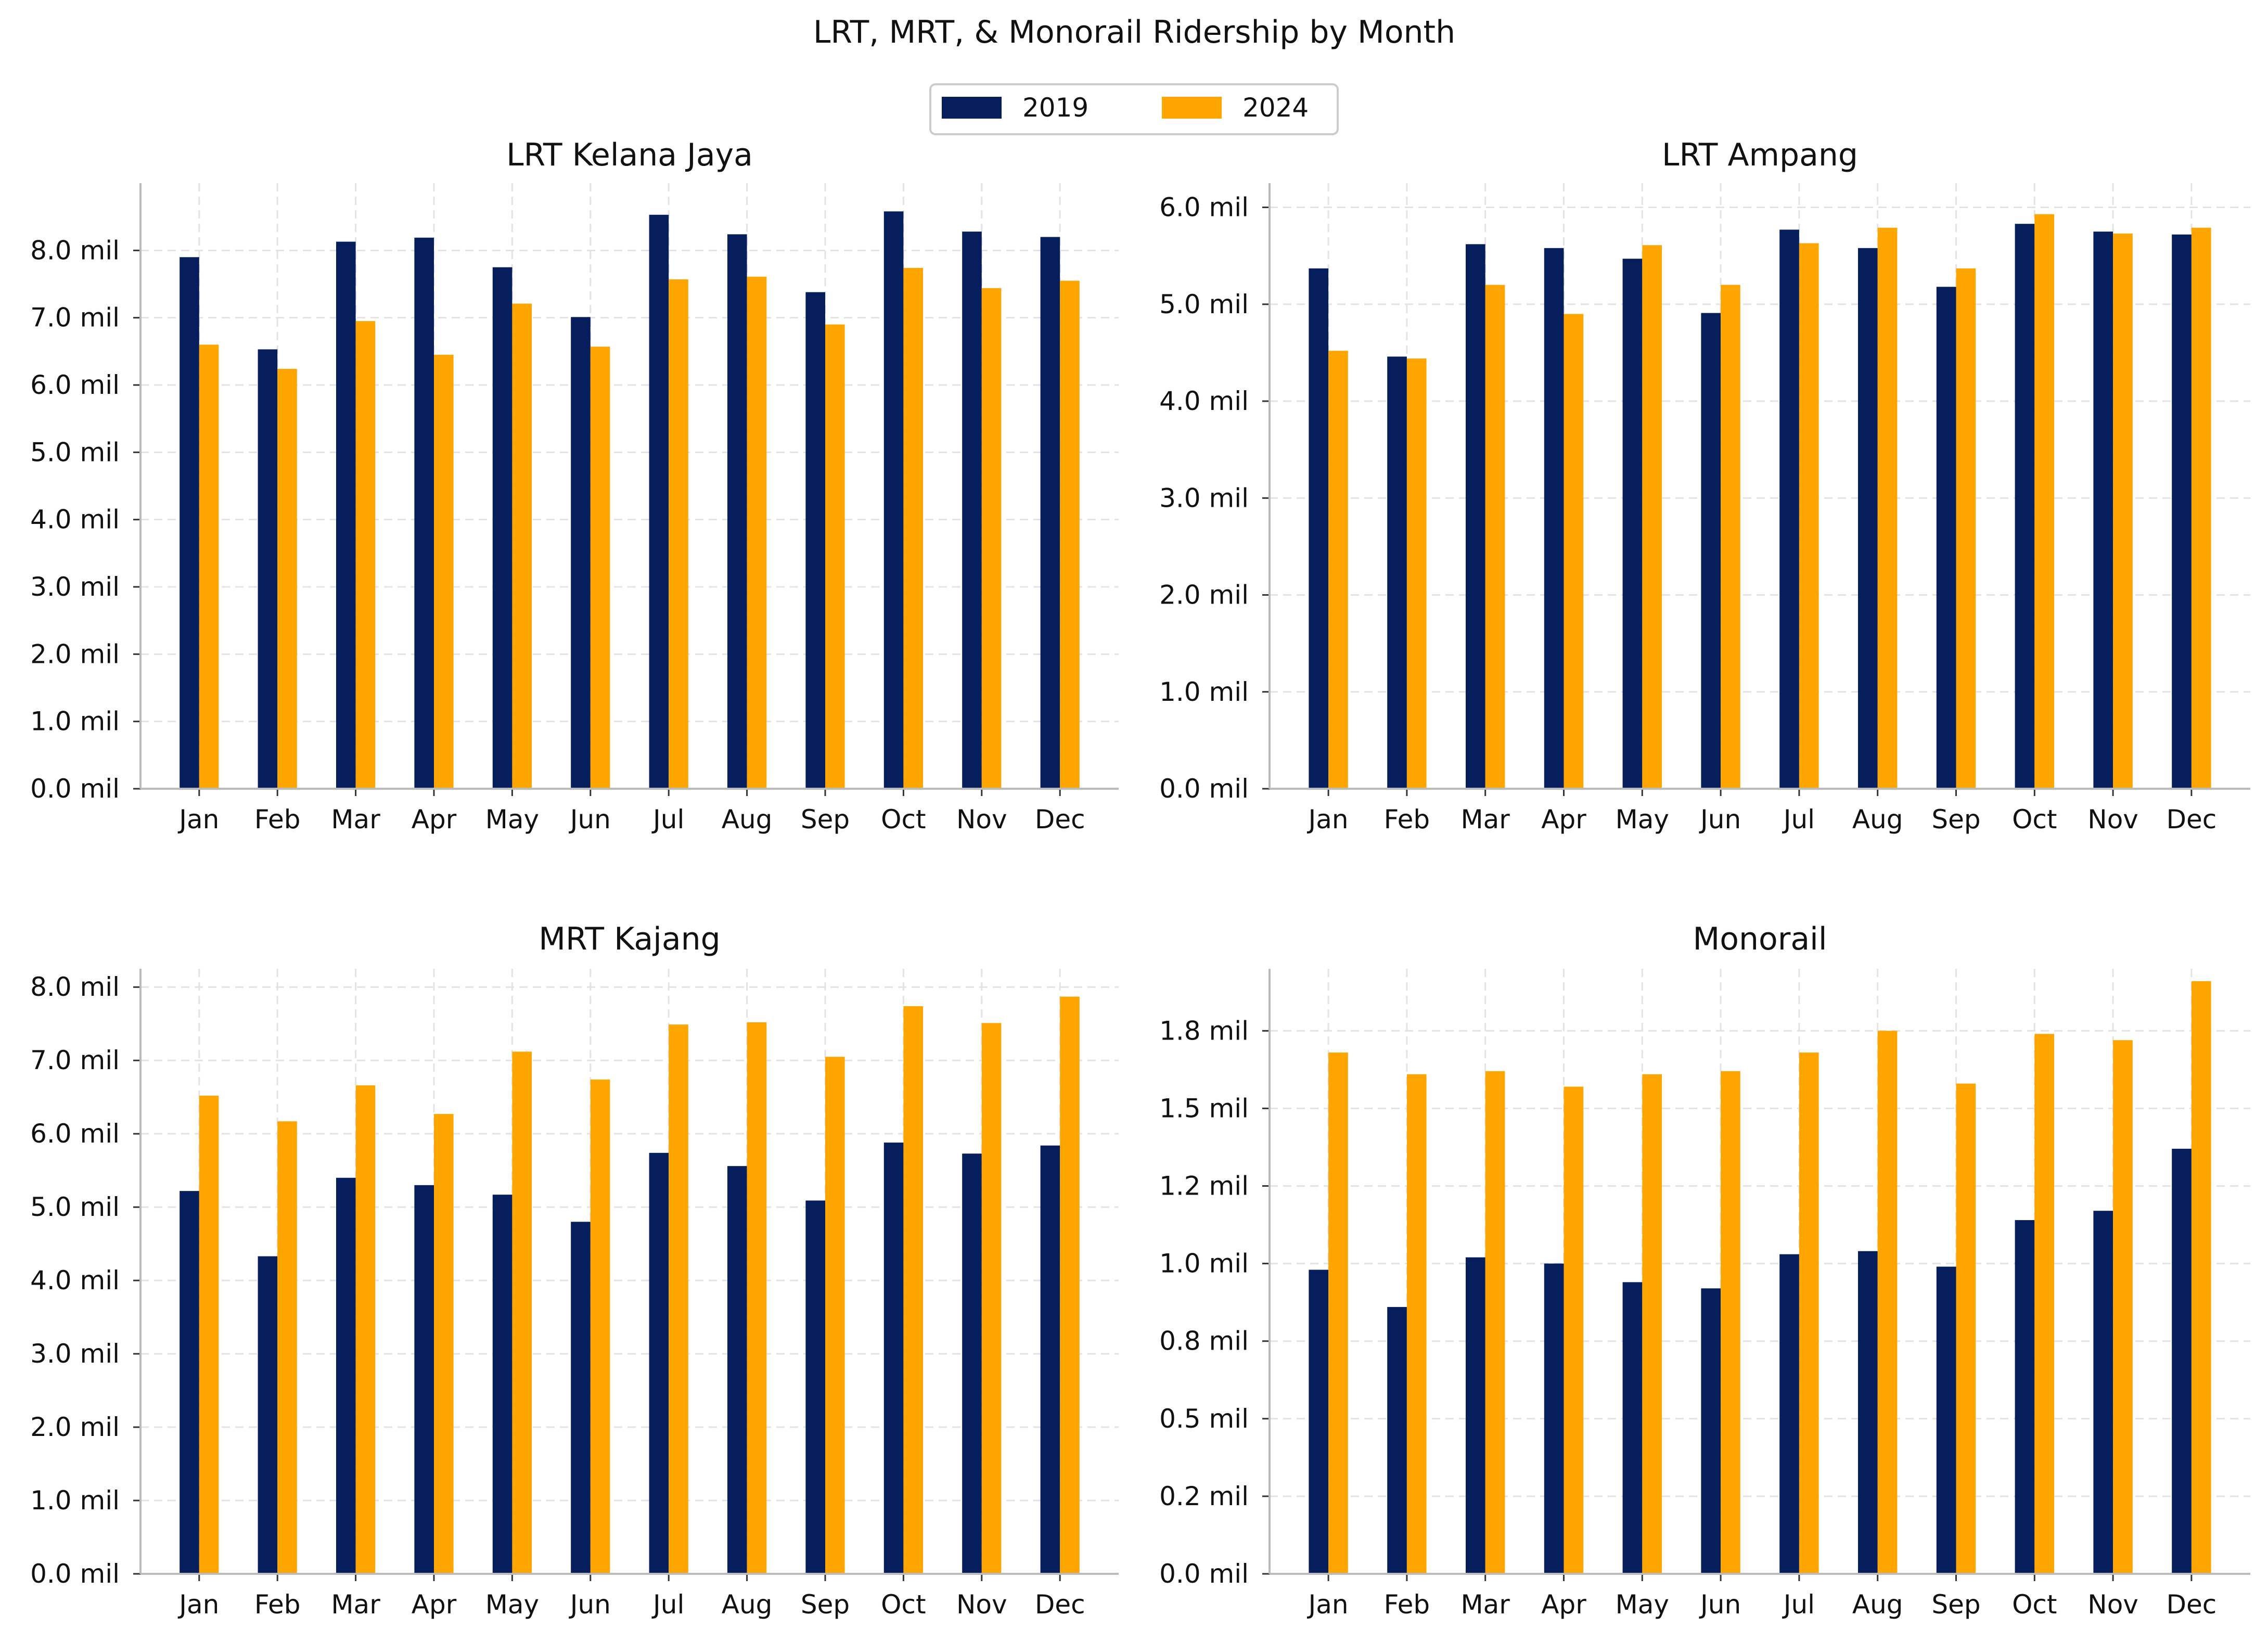 The image size is (2268, 1642). What do you see at coordinates (1275, 108) in the screenshot?
I see `legend-label-2024: 2024` at bounding box center [1275, 108].